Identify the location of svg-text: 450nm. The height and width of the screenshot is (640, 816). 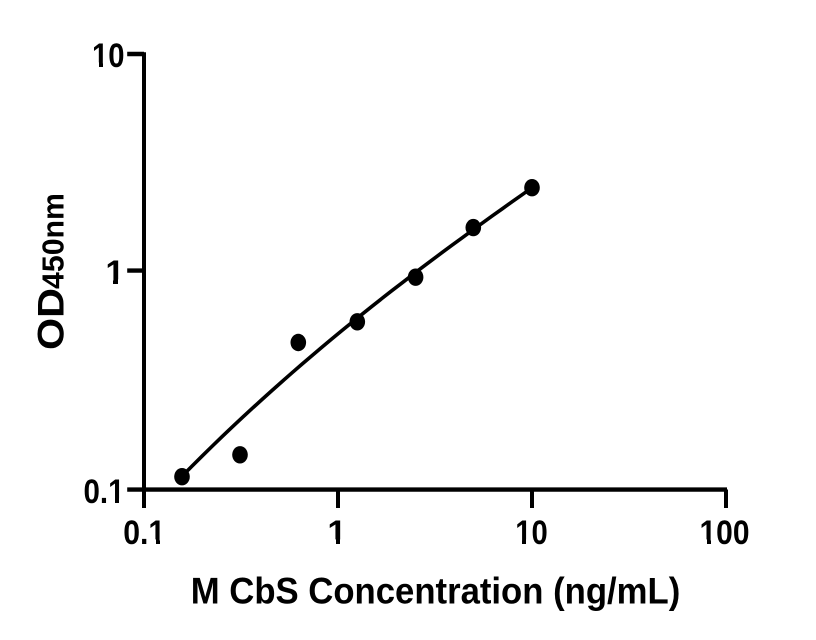
(53, 241).